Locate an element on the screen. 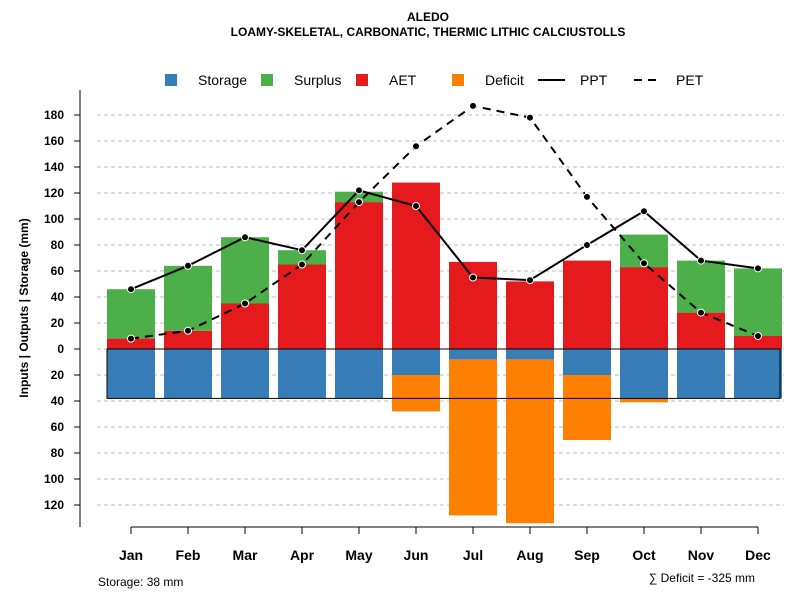 The height and width of the screenshot is (600, 800). x-tick-label: Jan is located at coordinates (131, 555).